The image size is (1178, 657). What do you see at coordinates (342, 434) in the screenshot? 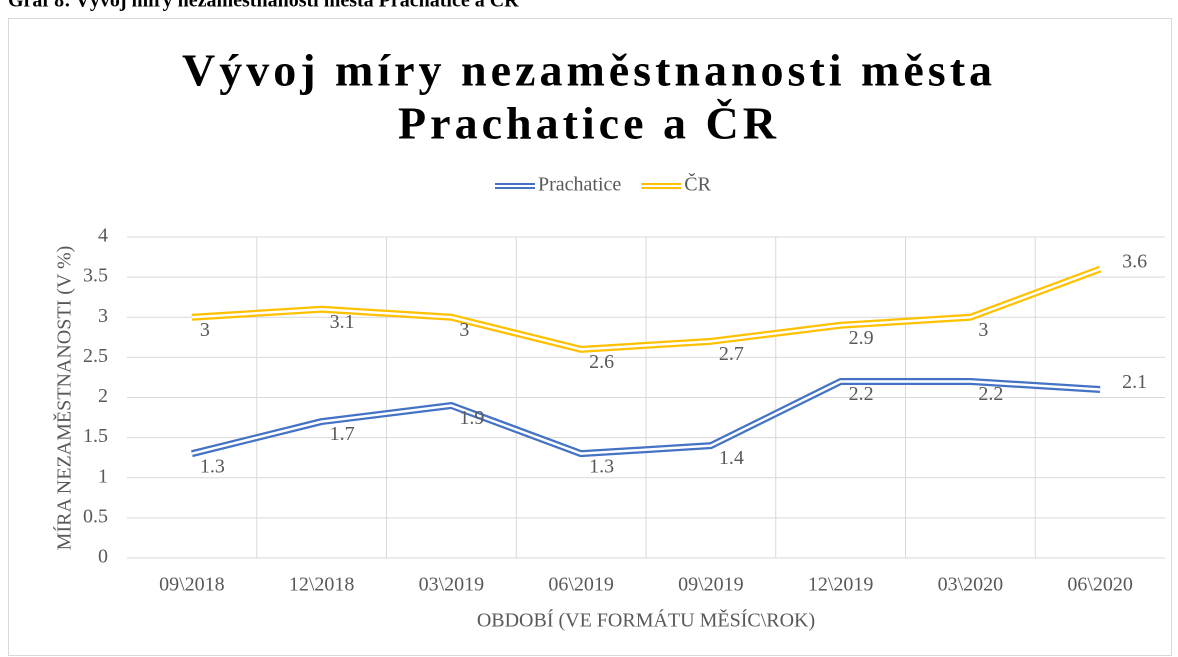
I see `data-label: 1.7` at bounding box center [342, 434].